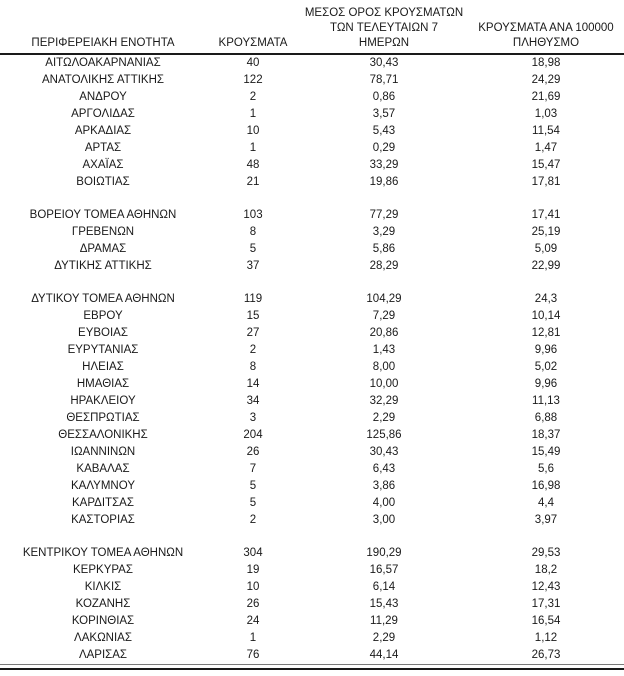 The width and height of the screenshot is (624, 676). Describe the element at coordinates (253, 63) in the screenshot. I see `table-cell: 40` at that location.